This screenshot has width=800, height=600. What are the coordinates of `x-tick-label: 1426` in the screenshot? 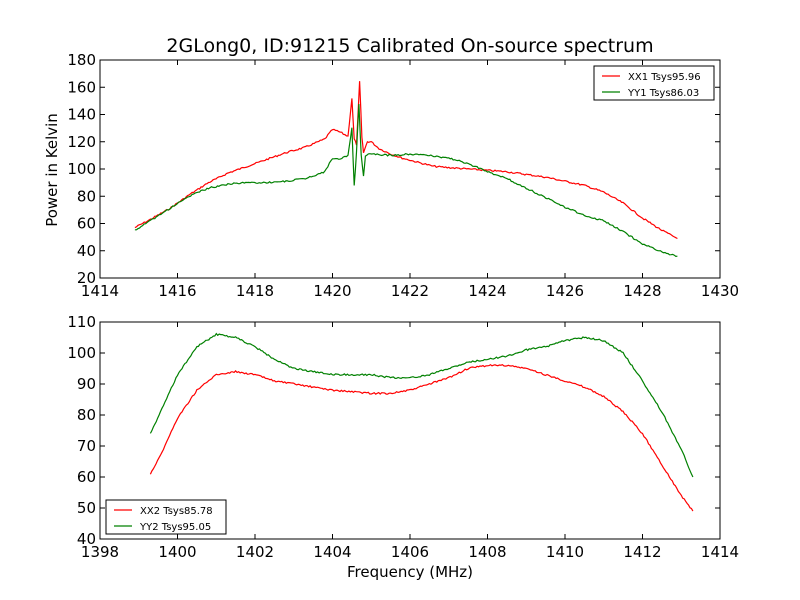 It's located at (565, 291).